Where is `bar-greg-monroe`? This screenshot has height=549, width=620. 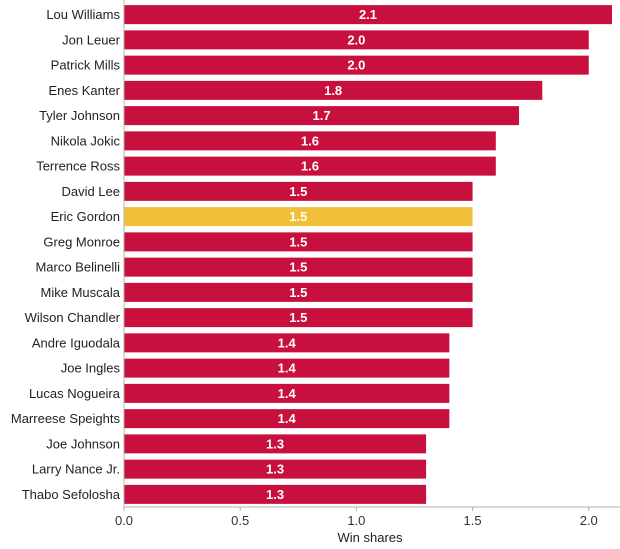 bar-greg-monroe is located at coordinates (298, 242).